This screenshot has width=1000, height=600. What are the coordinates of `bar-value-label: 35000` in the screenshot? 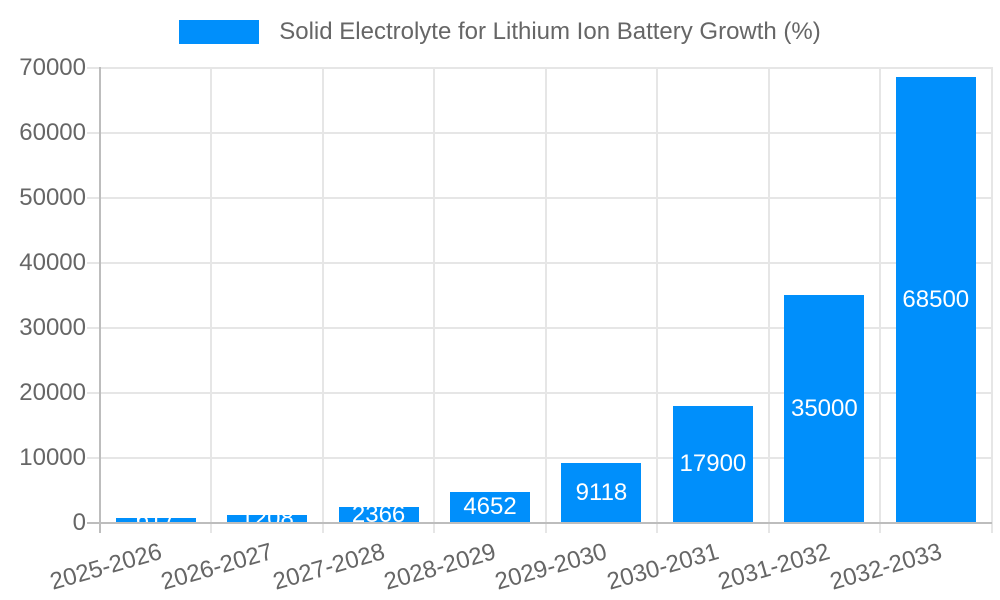 It's located at (824, 408).